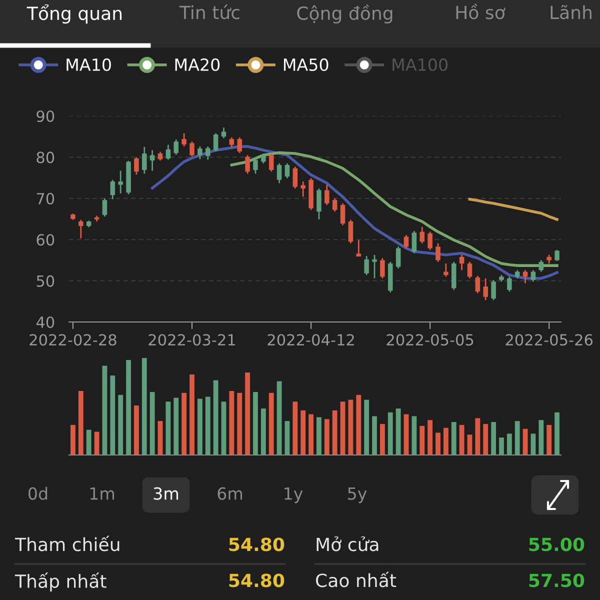 The width and height of the screenshot is (600, 600). Describe the element at coordinates (344, 14) in the screenshot. I see `text: Cộng đồng` at that location.